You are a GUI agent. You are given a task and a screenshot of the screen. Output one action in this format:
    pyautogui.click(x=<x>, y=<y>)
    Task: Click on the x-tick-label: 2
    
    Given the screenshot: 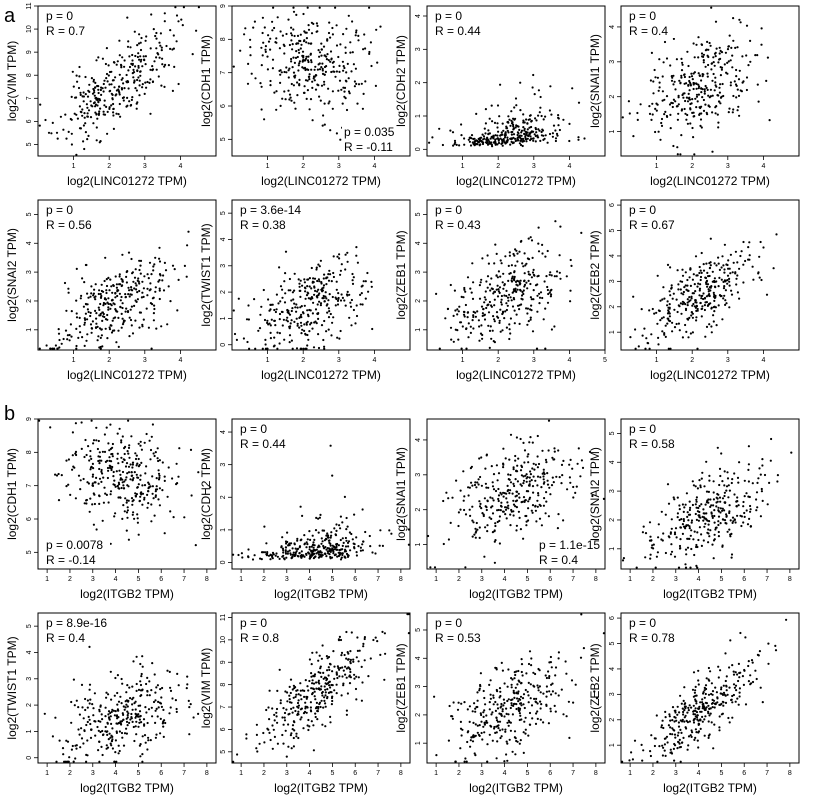 What is the action you would take?
    pyautogui.click(x=459, y=579)
    